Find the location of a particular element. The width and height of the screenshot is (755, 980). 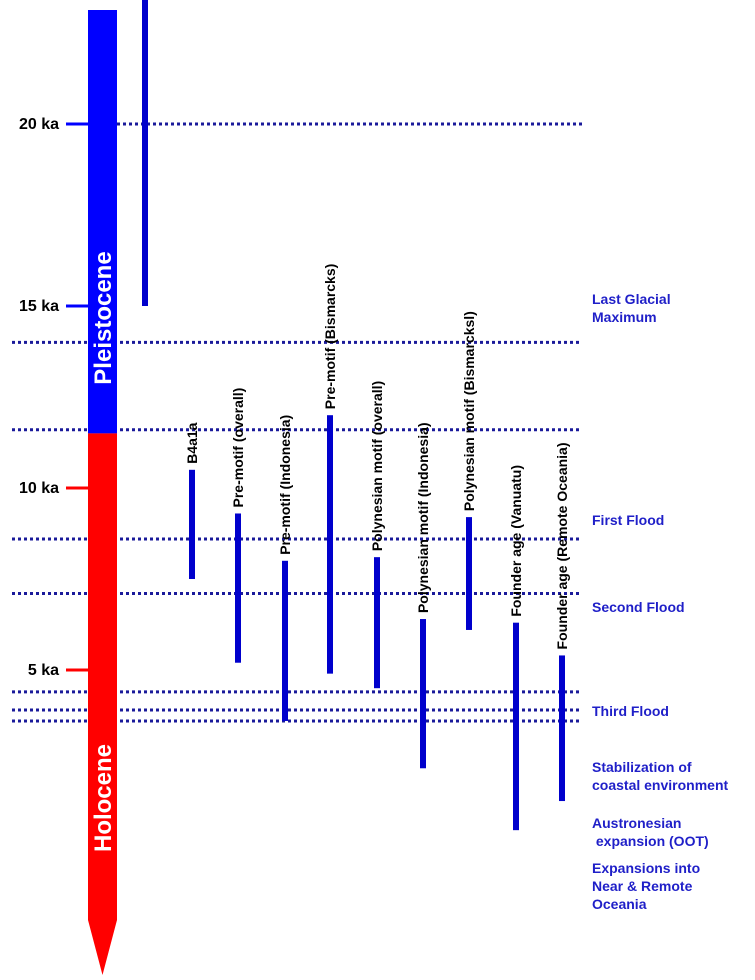

bar-label: Pre-motif (Bismarcks) is located at coordinates (330, 337).